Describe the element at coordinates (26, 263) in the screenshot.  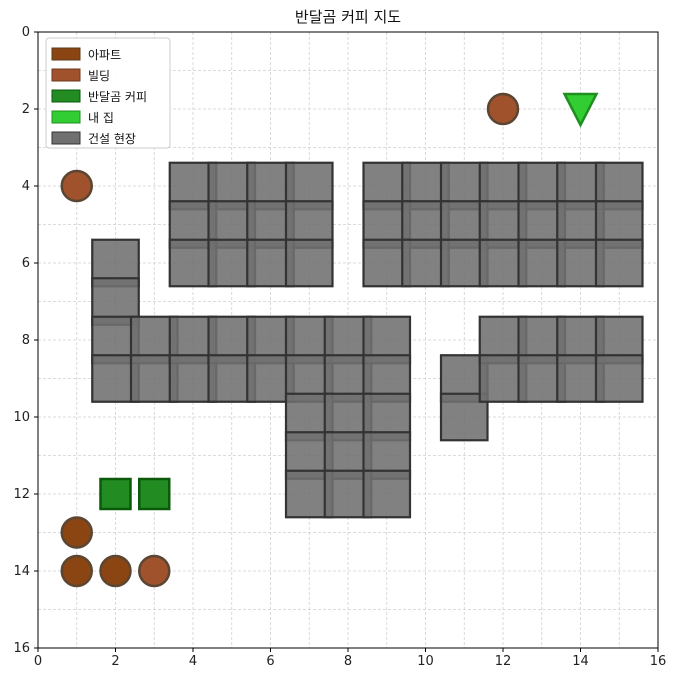
I see `y-tick-label: 6` at that location.